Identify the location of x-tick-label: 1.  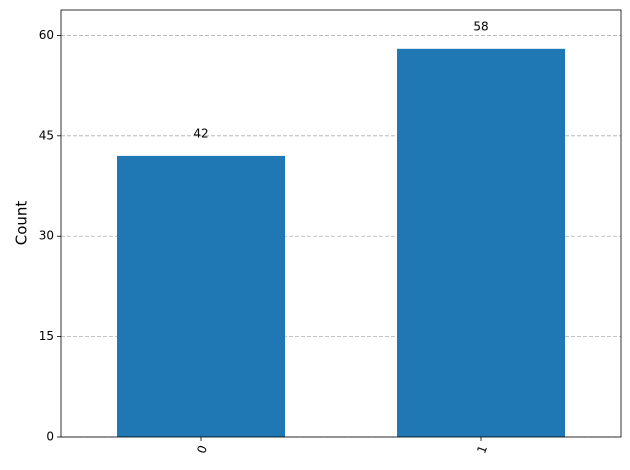
(482, 449).